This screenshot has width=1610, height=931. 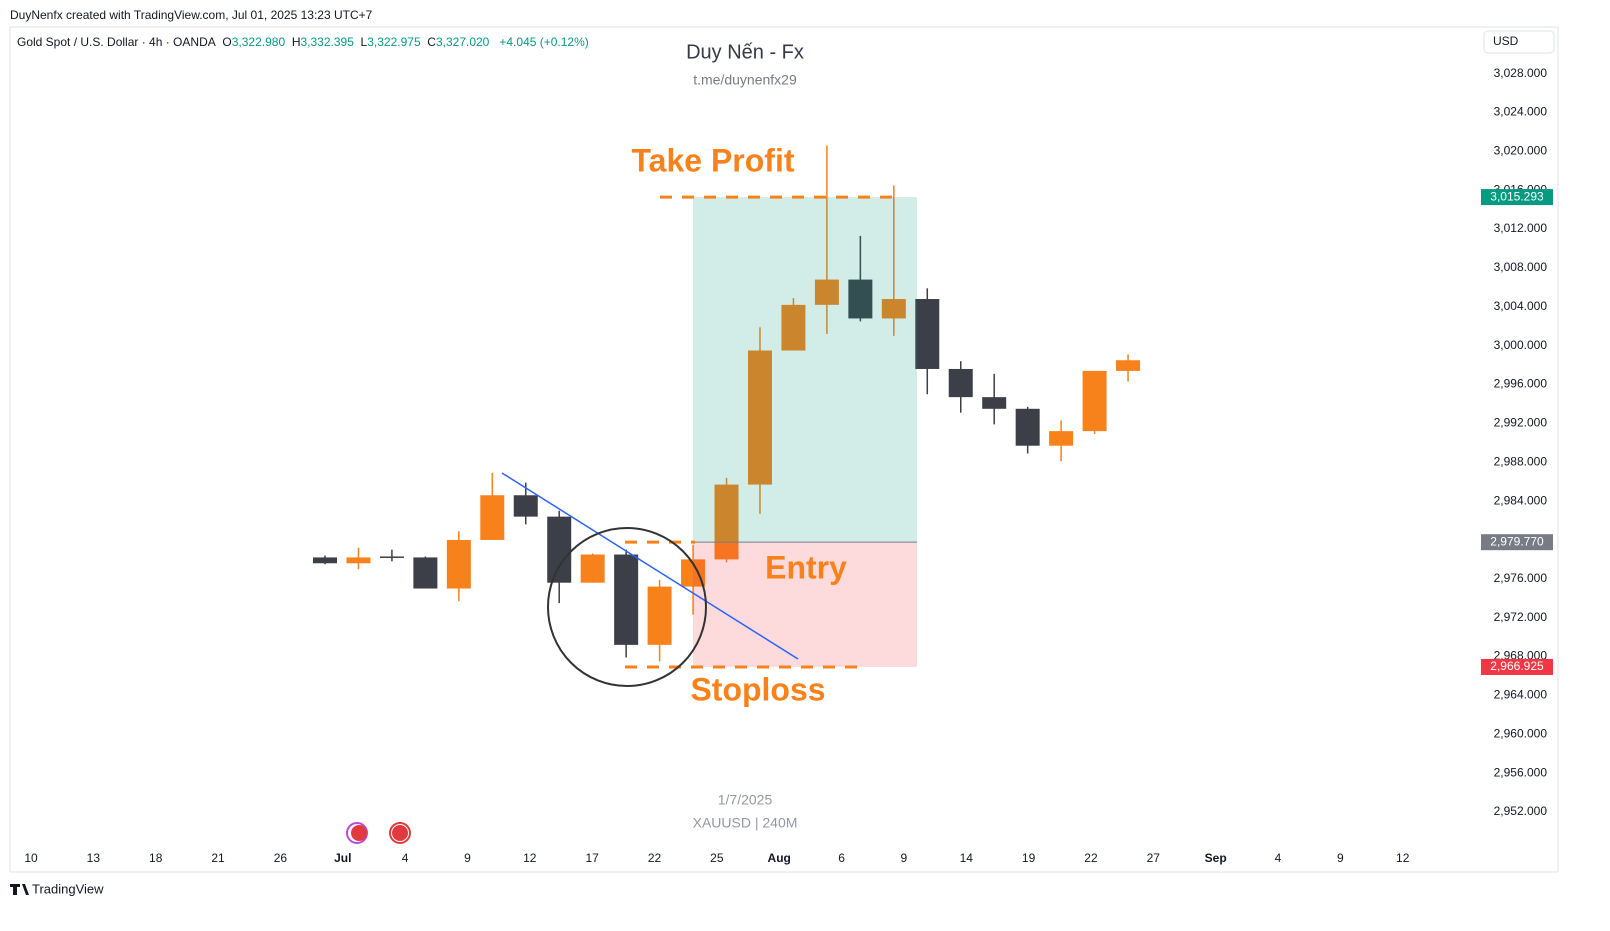 I want to click on price-tag-label: 2,979.770, so click(x=1517, y=541).